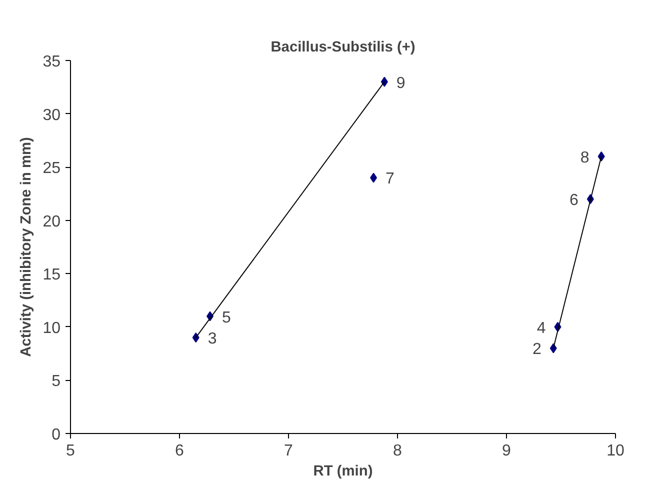 The height and width of the screenshot is (493, 645). What do you see at coordinates (227, 317) in the screenshot?
I see `annotation: 5` at bounding box center [227, 317].